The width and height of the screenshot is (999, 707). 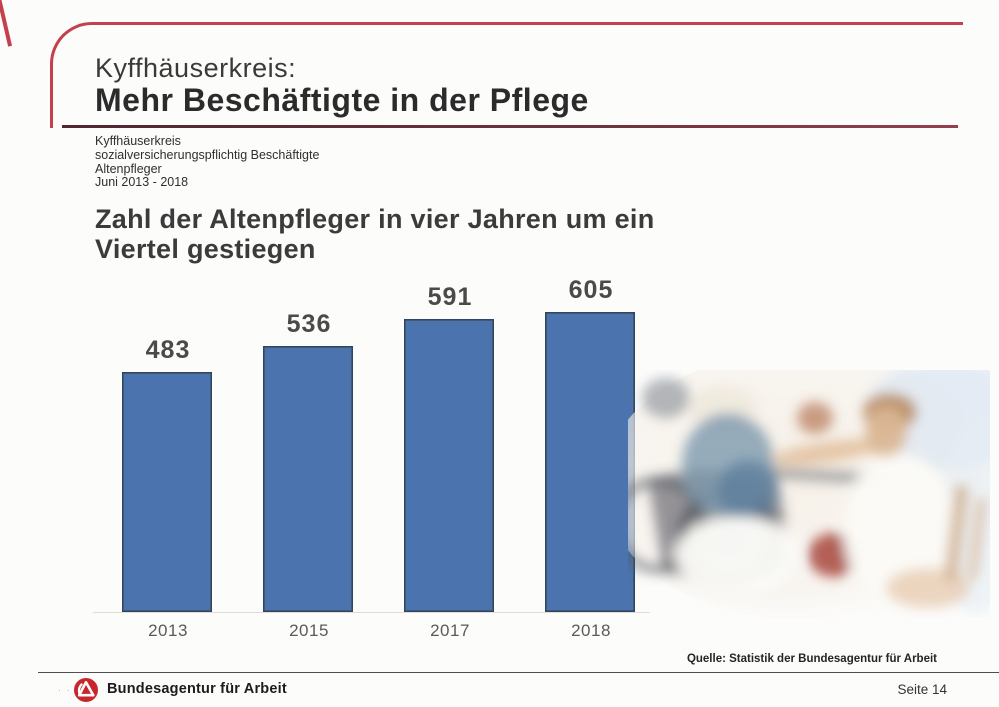 I want to click on scan-speck-artifact: · ·, so click(x=65, y=690).